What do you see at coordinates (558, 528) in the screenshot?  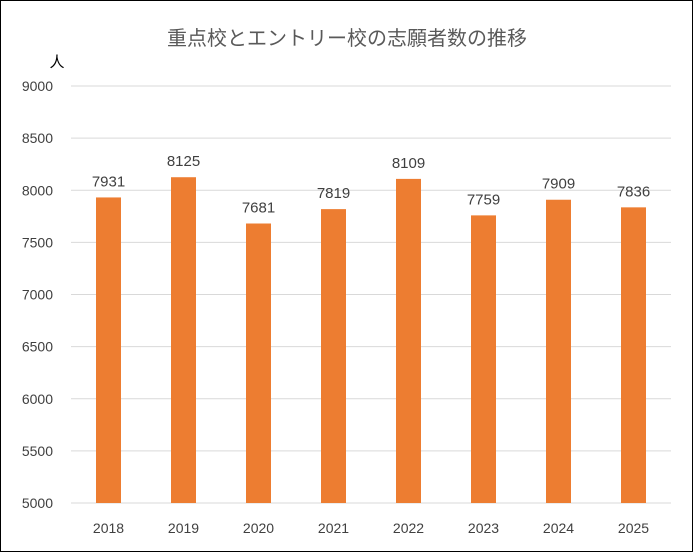 I see `x-tick-label-2024: 2024` at bounding box center [558, 528].